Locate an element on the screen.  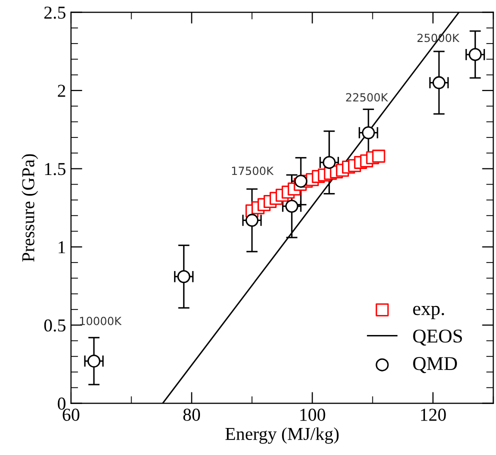
annotation: 17500K is located at coordinates (253, 171).